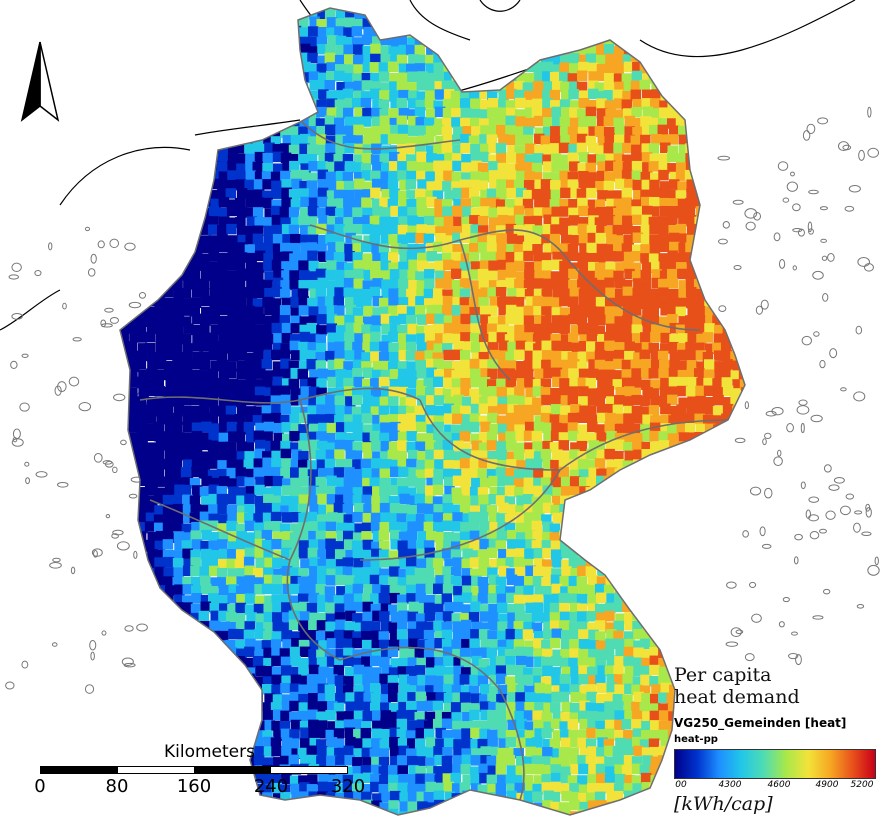 The image size is (888, 832). Describe the element at coordinates (753, 585) in the screenshot. I see `outline-speckle` at that location.